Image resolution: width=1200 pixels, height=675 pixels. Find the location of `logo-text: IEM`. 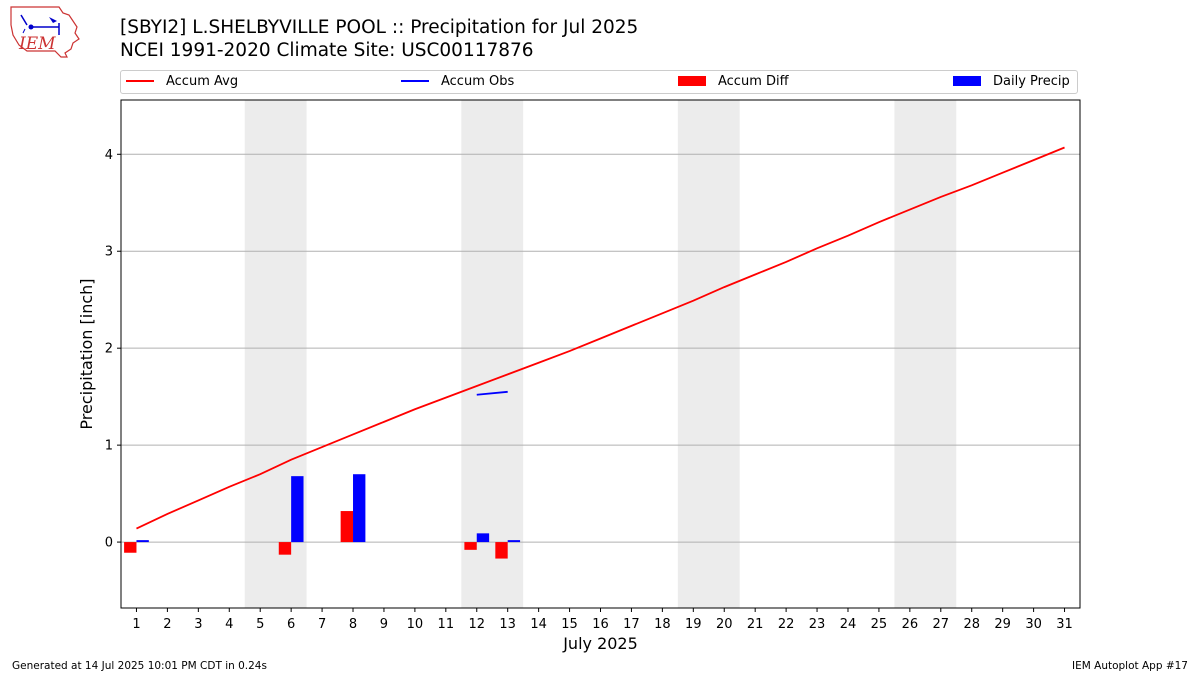

logo-text: IEM is located at coordinates (37, 44).